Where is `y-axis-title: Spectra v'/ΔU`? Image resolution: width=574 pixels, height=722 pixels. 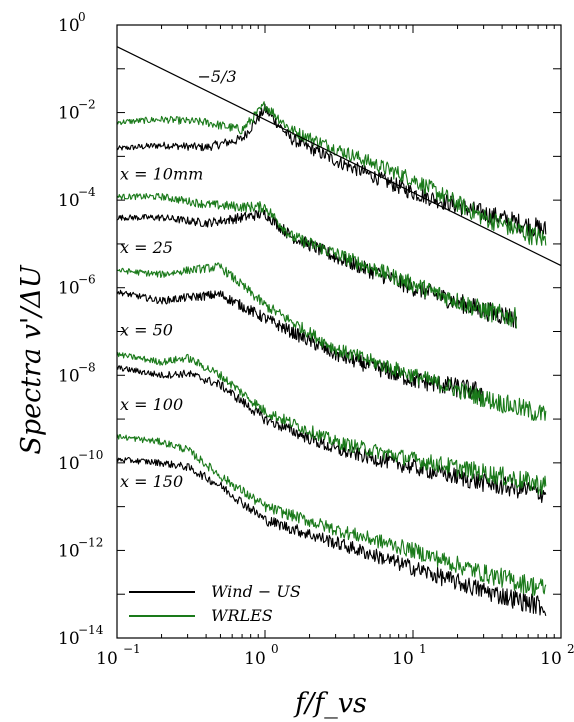
y-axis-title: Spectra v'/ΔU is located at coordinates (31, 359).